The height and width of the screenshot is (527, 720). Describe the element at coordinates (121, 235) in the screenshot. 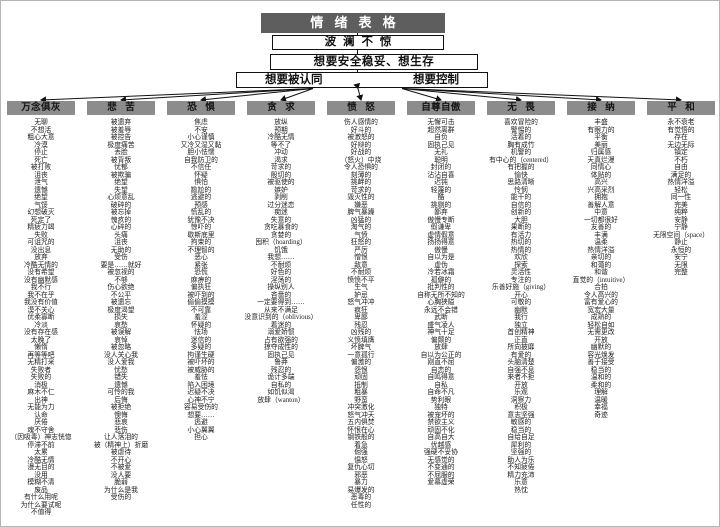

I see `emotion-word: 头痛` at that location.